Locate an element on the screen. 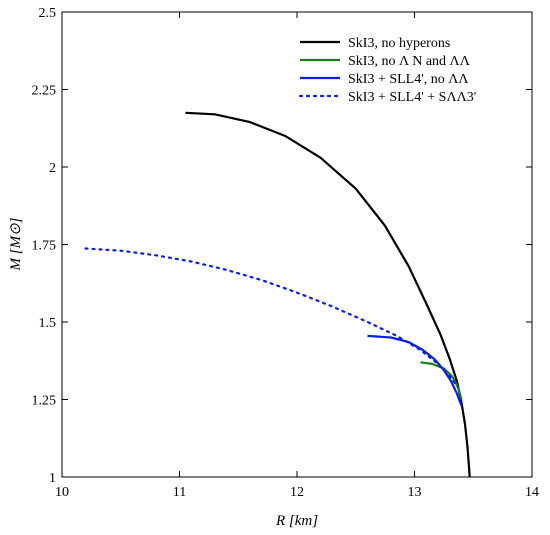 The image size is (550, 535). y-tick-label: 1.25 is located at coordinates (44, 401).